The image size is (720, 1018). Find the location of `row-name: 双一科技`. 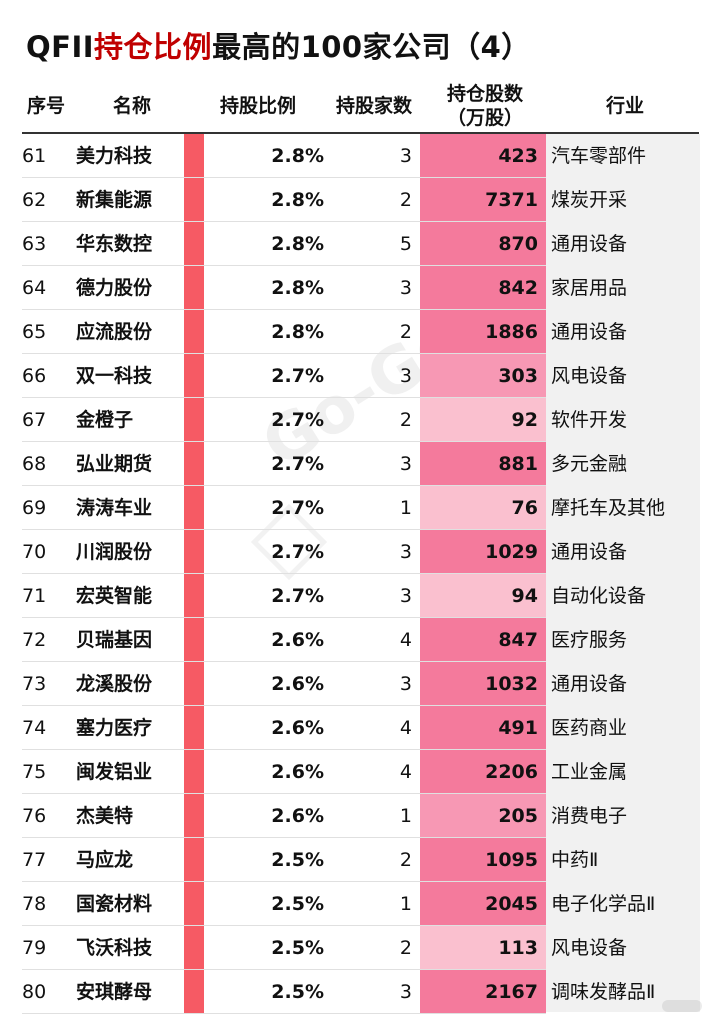

row-name: 双一科技 is located at coordinates (114, 376).